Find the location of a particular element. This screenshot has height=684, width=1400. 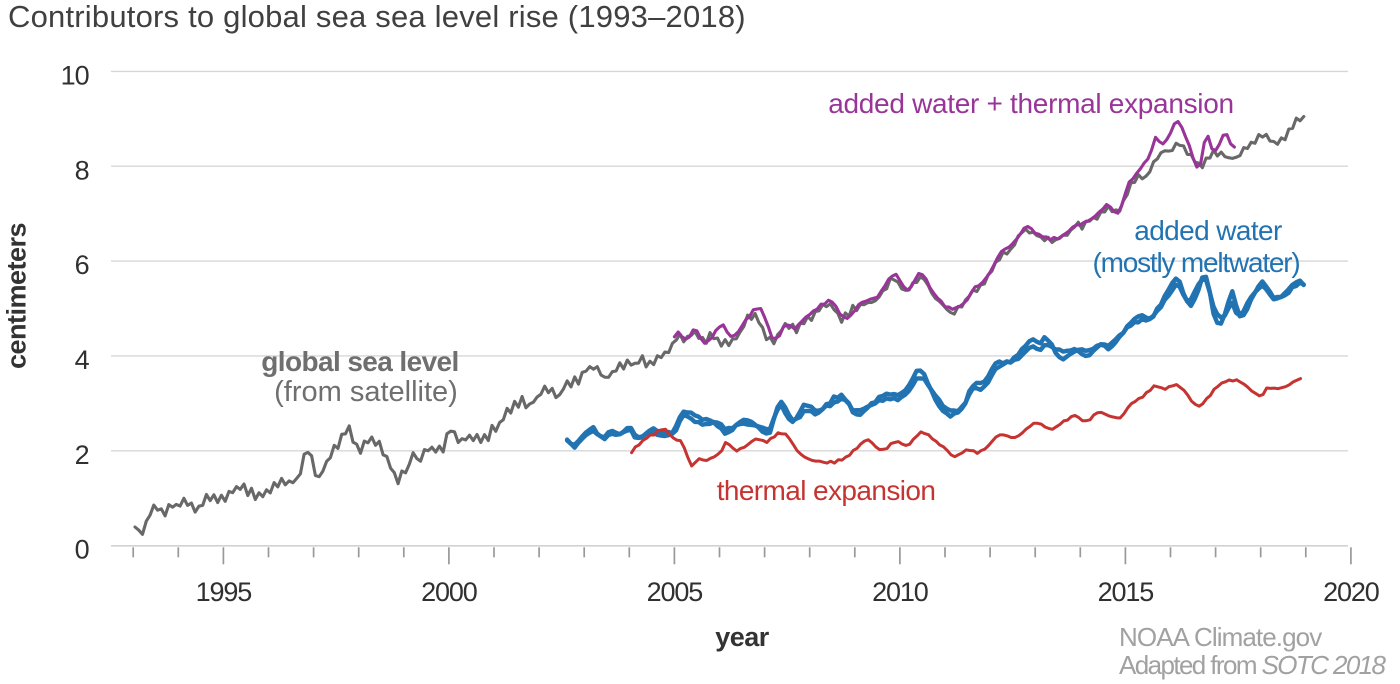

svg-text: Adapted from SOTC 2018 is located at coordinates (1253, 665).